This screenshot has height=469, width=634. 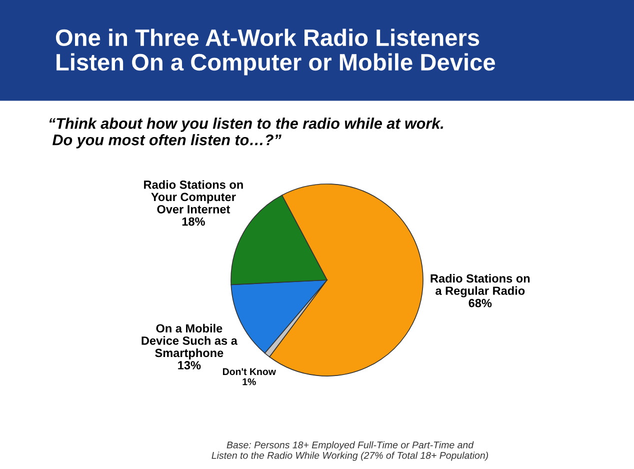 What do you see at coordinates (249, 382) in the screenshot?
I see `data-label: 1%` at bounding box center [249, 382].